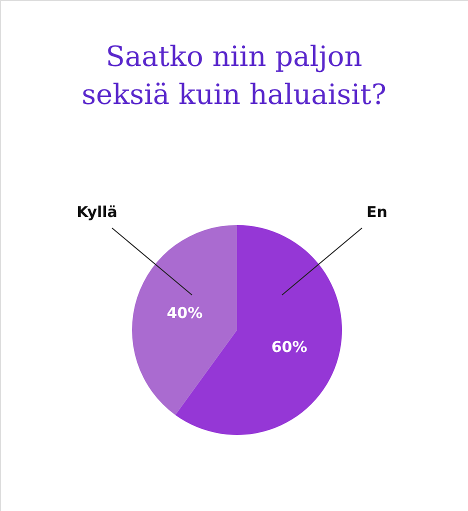 This screenshot has width=468, height=511. I want to click on data-label: 60%, so click(289, 347).